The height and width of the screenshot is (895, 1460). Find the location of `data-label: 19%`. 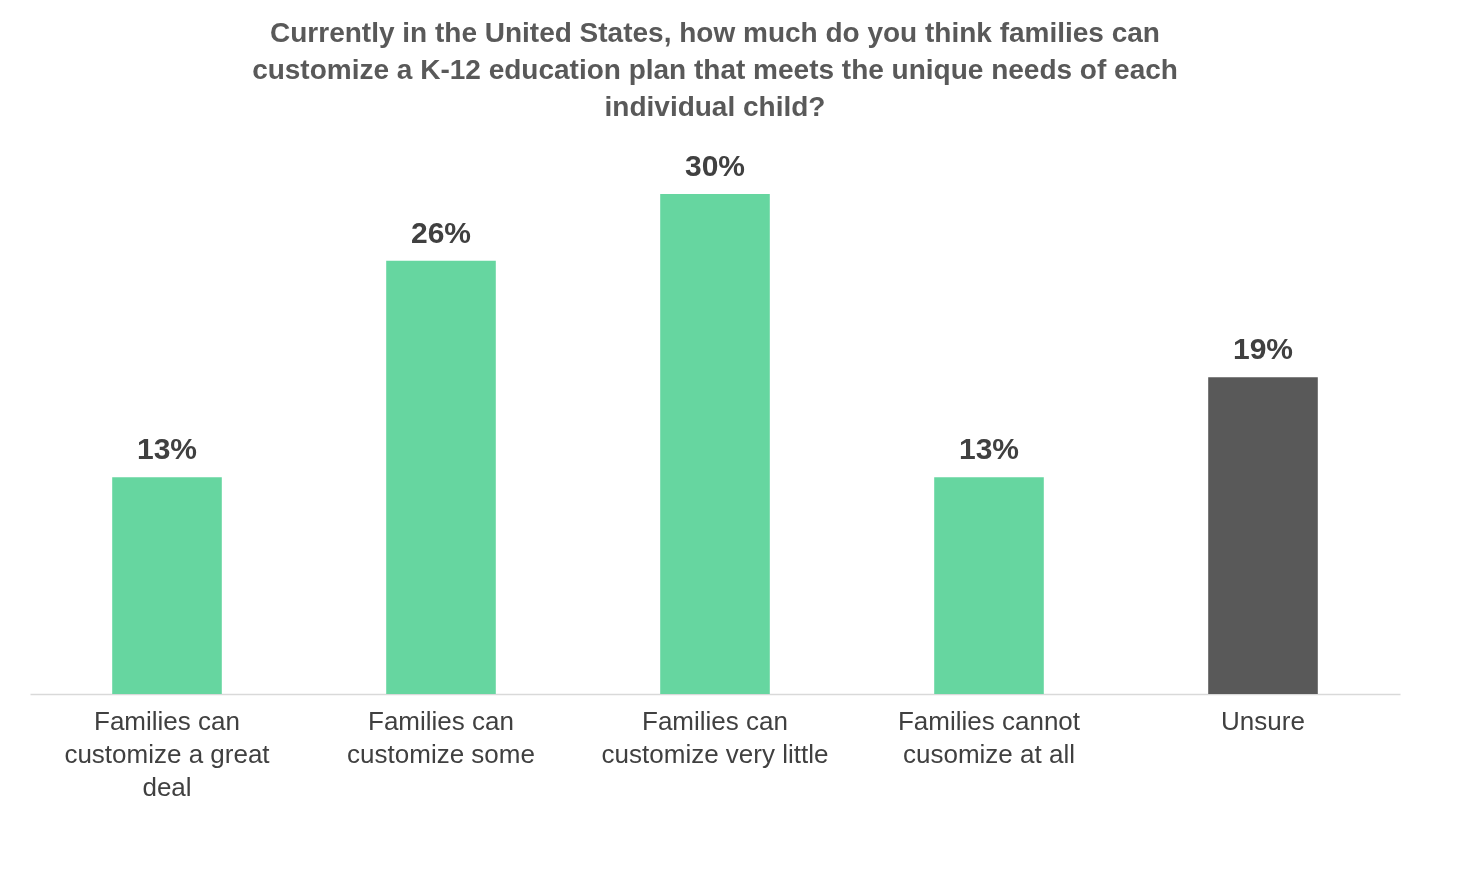

data-label: 19% is located at coordinates (1263, 349).